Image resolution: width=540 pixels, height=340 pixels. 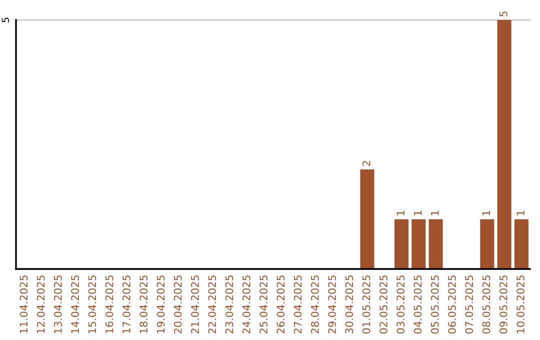 I want to click on x-tick-label: 18.04.2025, so click(x=144, y=304).